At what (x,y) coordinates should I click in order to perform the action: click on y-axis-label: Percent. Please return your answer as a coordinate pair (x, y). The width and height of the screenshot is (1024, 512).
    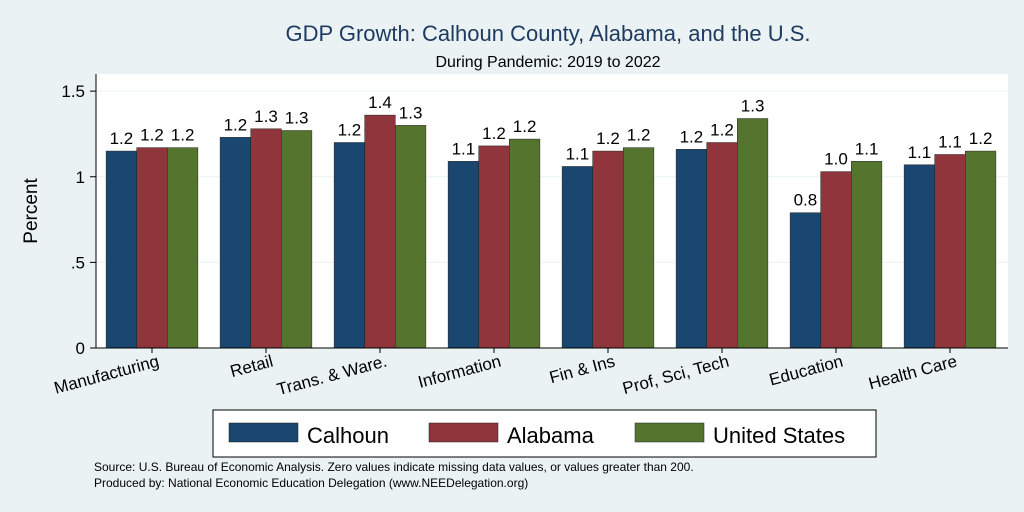
    Looking at the image, I should click on (31, 211).